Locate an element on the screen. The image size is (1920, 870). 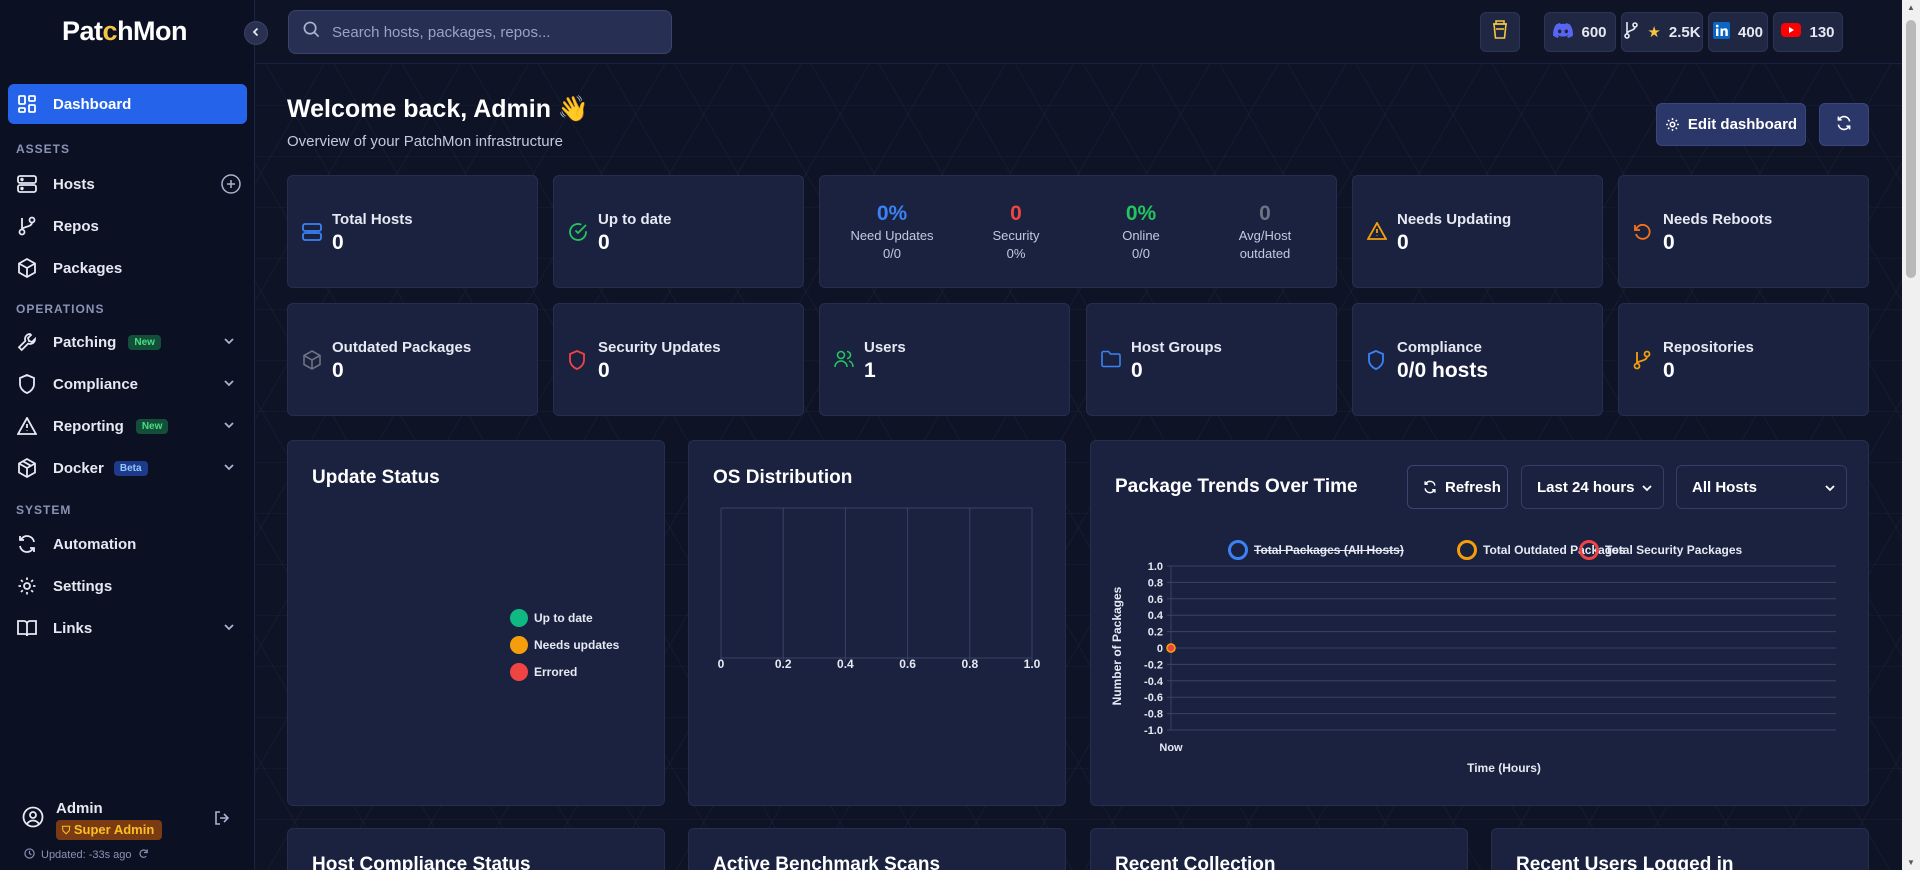
x-axis-label: Time (Hours) is located at coordinates (1504, 768).